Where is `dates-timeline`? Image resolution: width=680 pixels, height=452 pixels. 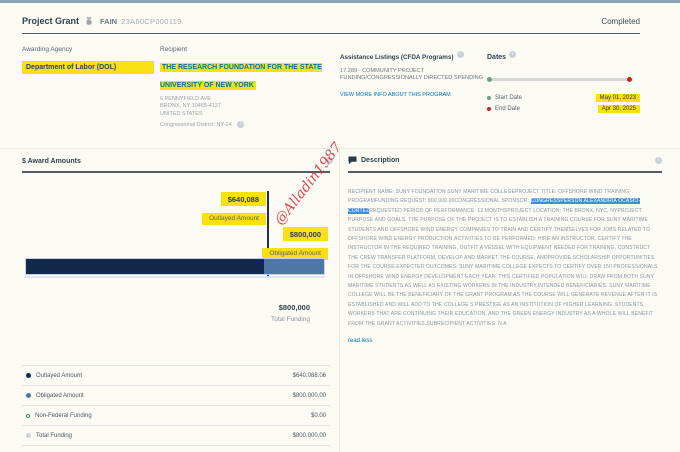
dates-timeline is located at coordinates (559, 79).